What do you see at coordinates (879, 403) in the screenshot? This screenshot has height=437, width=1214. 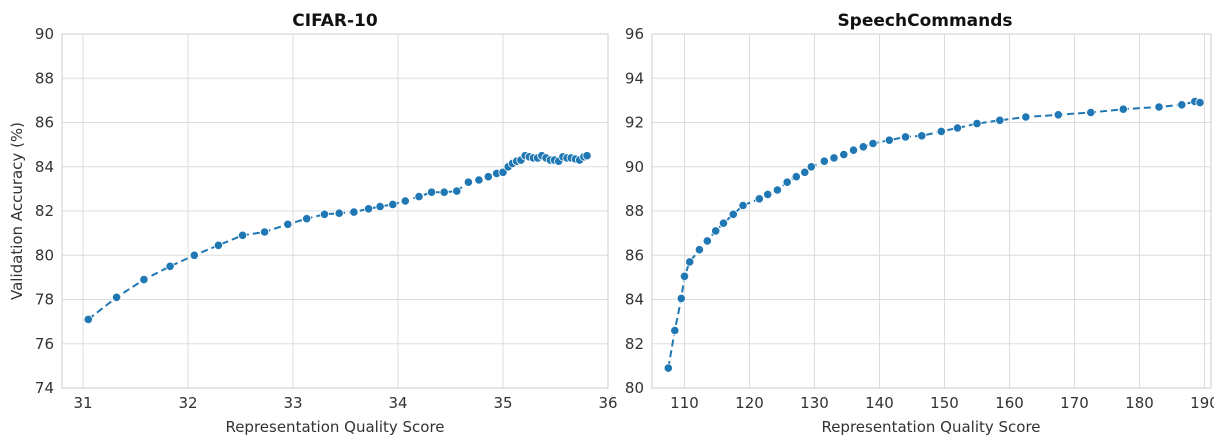 I see `x-tick-label: 140` at bounding box center [879, 403].